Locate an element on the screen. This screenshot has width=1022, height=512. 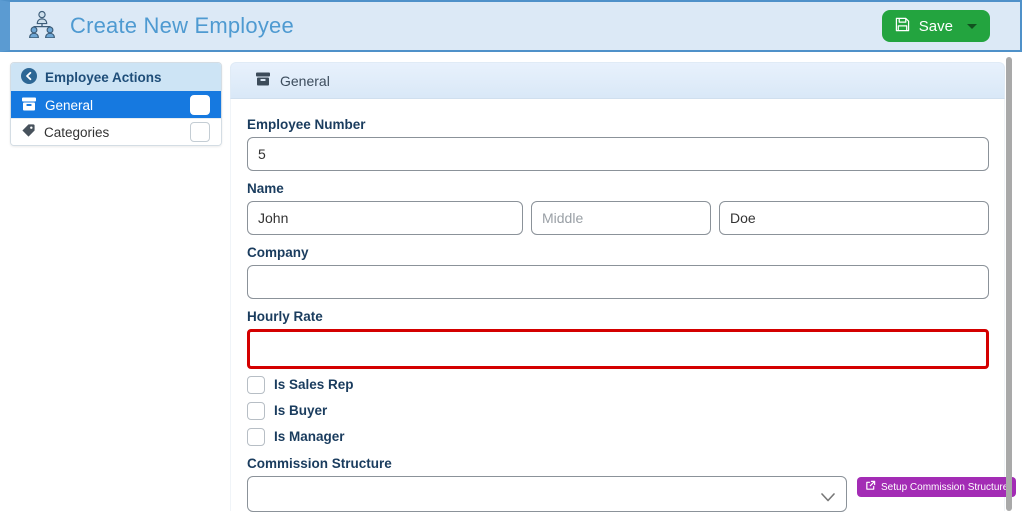
panel-title: General is located at coordinates (305, 80).